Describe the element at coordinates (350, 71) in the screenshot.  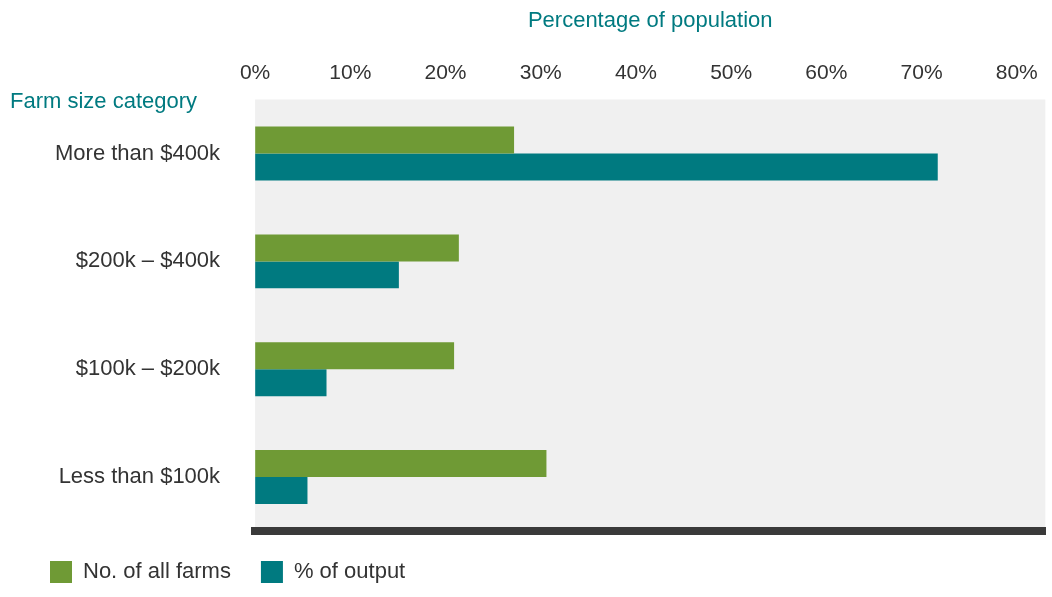
I see `x-tick-label: 10%` at that location.